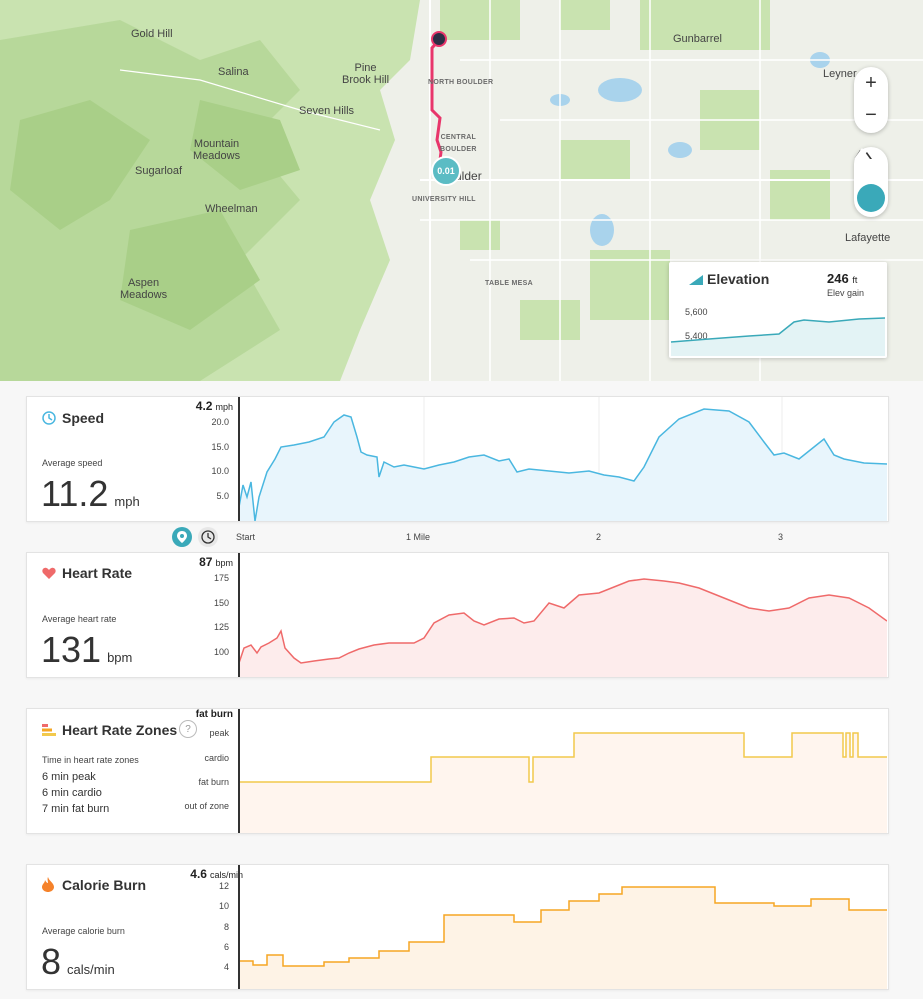 Image resolution: width=923 pixels, height=999 pixels. What do you see at coordinates (220, 422) in the screenshot?
I see `speed-ytick: 20.0` at bounding box center [220, 422].